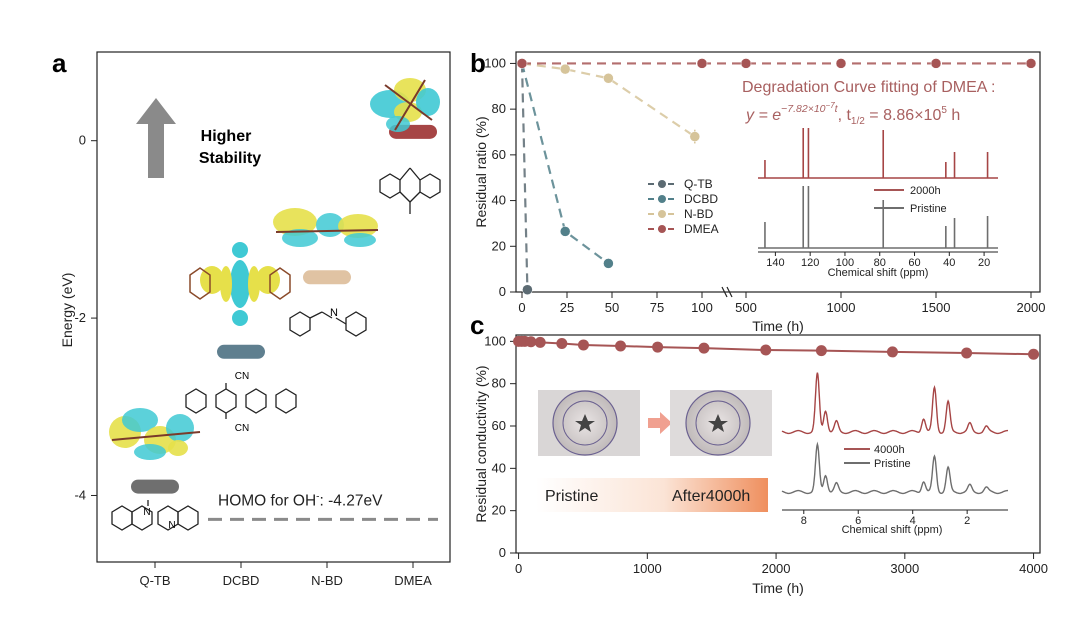 Image resolution: width=1080 pixels, height=621 pixels. Describe the element at coordinates (889, 450) in the screenshot. I see `inset-c-legend-1: 4000h` at that location.